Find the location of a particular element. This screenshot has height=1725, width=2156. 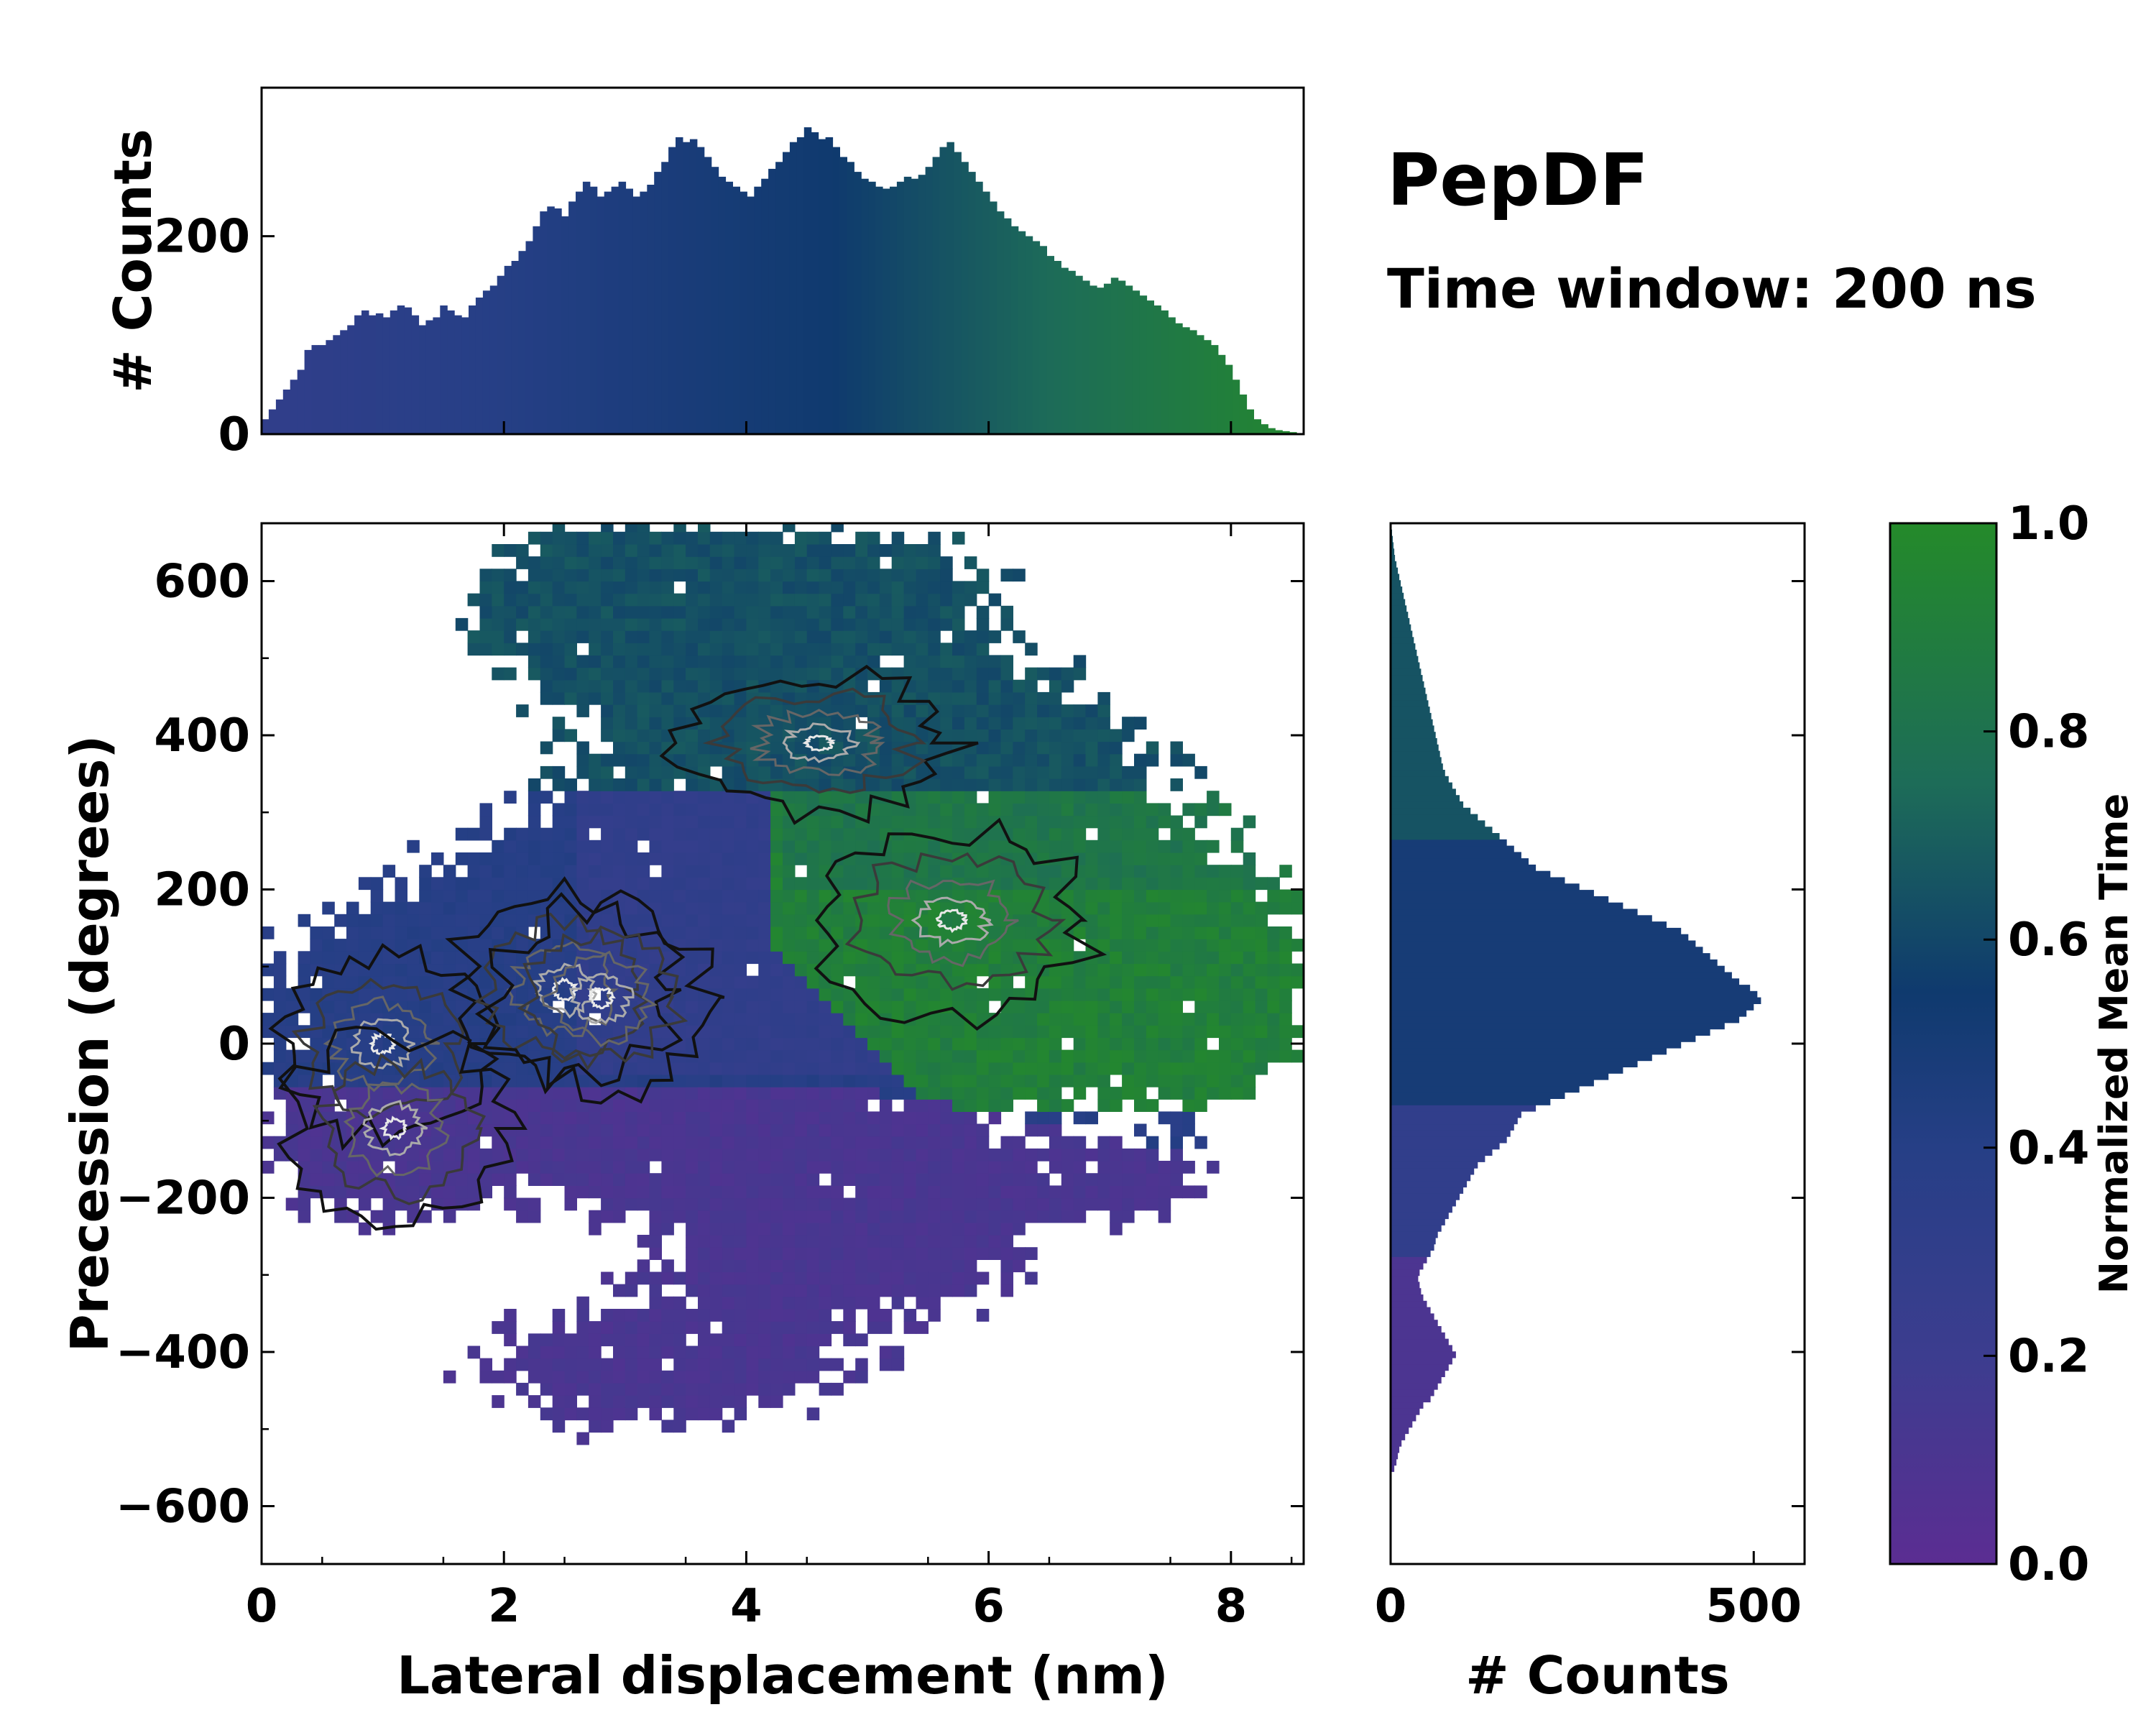

y-tick-label: −600 is located at coordinates (183, 1507).